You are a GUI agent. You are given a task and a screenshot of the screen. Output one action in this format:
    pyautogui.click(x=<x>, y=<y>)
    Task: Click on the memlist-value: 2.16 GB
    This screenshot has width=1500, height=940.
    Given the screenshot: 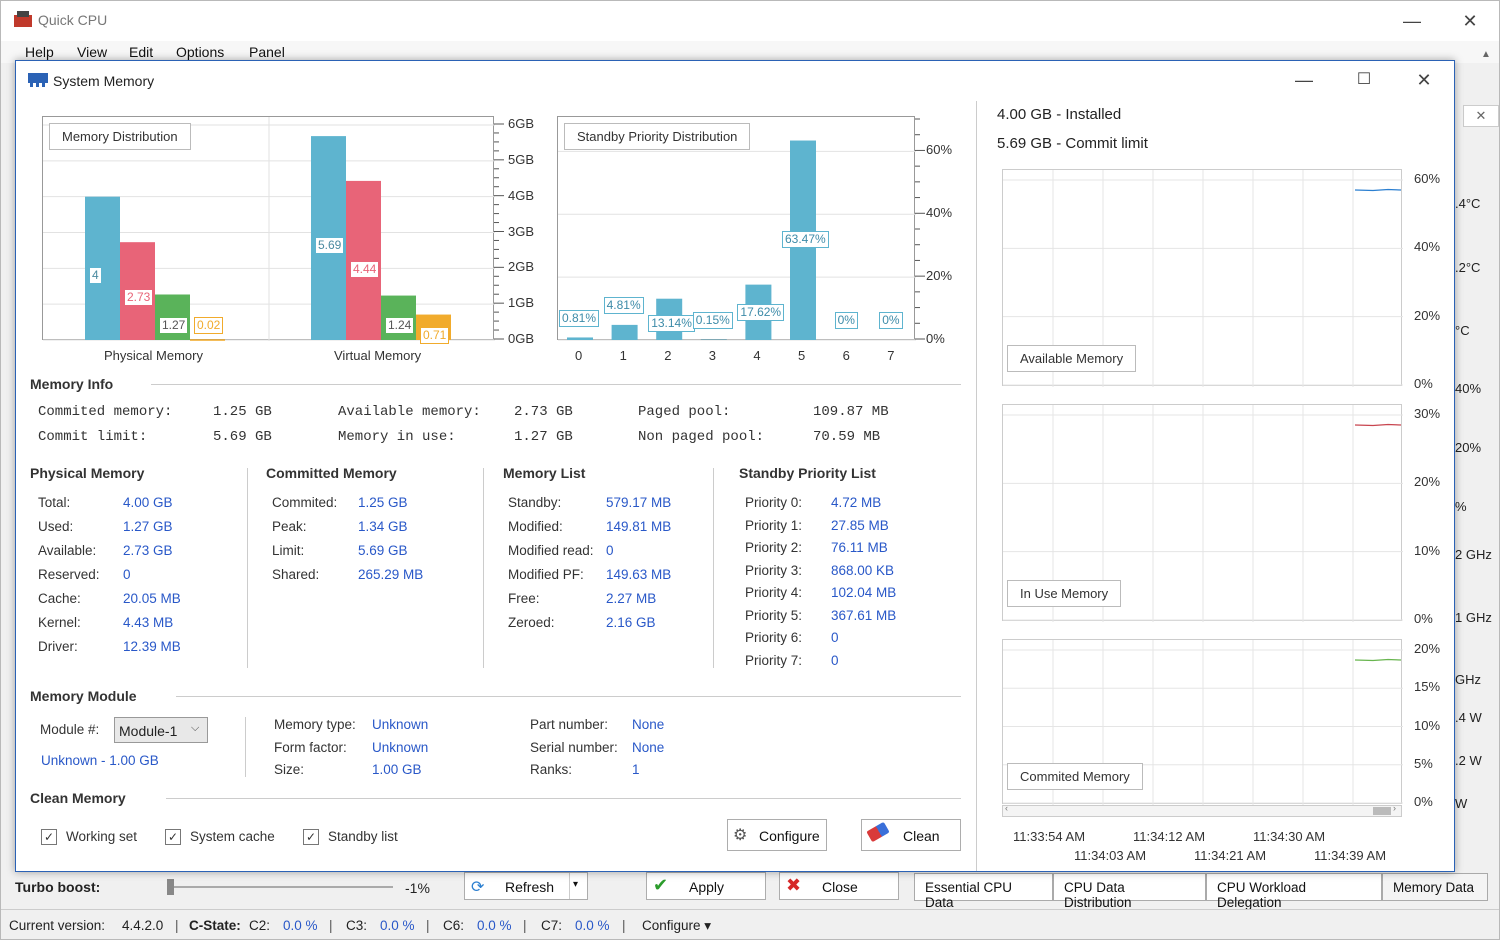 What is the action you would take?
    pyautogui.click(x=631, y=622)
    